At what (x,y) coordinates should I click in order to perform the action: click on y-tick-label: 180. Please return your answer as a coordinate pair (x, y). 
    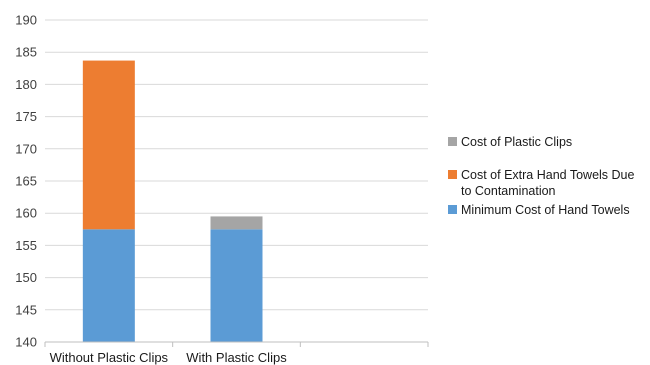
    Looking at the image, I should click on (26, 84).